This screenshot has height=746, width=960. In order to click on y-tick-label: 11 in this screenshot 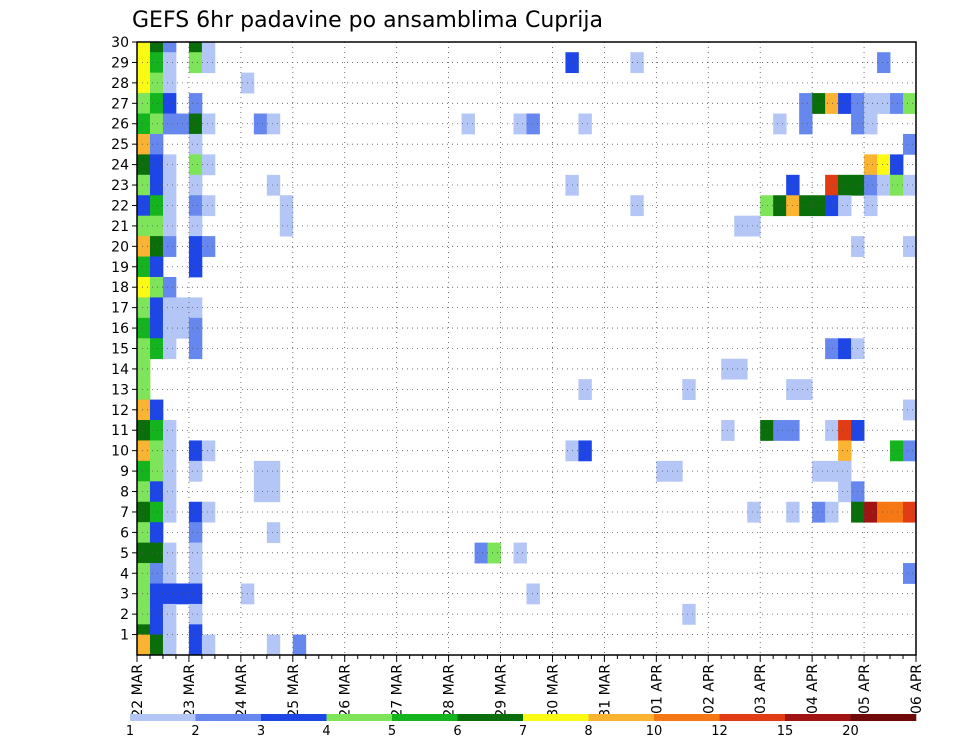, I will do `click(120, 431)`.